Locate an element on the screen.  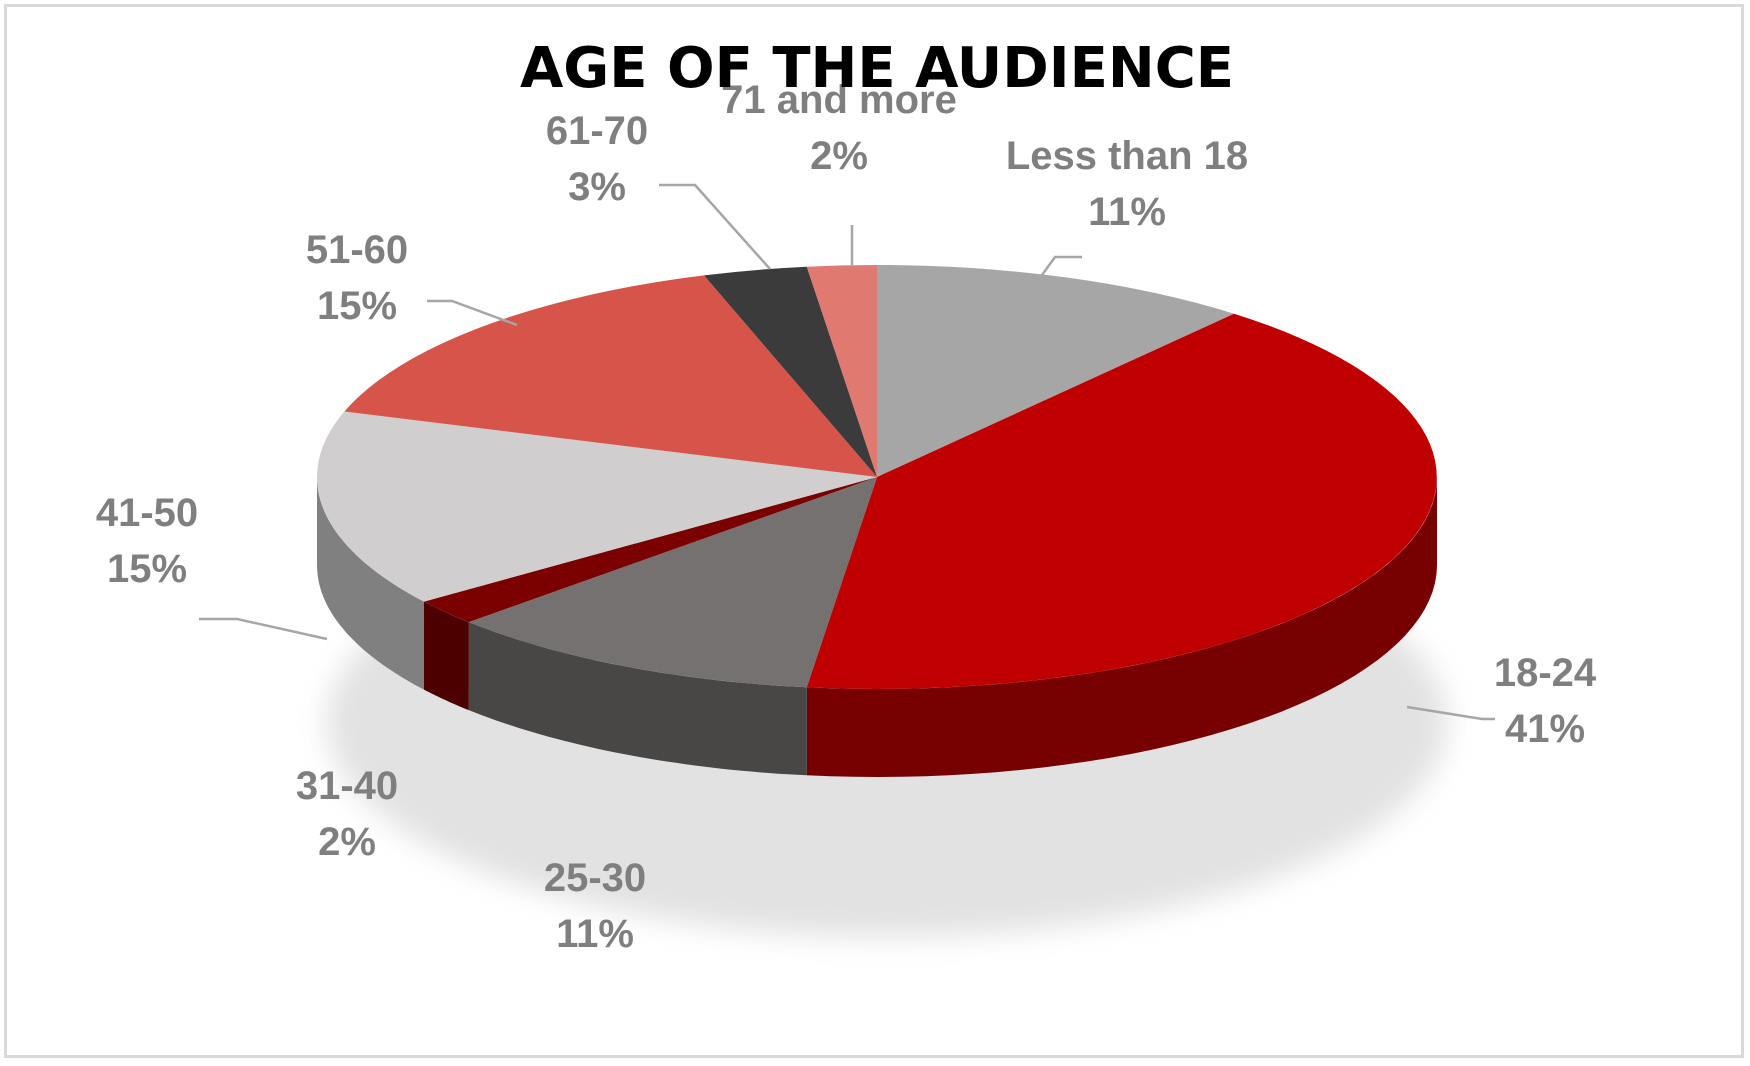
slice-category-label: 41-50 is located at coordinates (147, 513).